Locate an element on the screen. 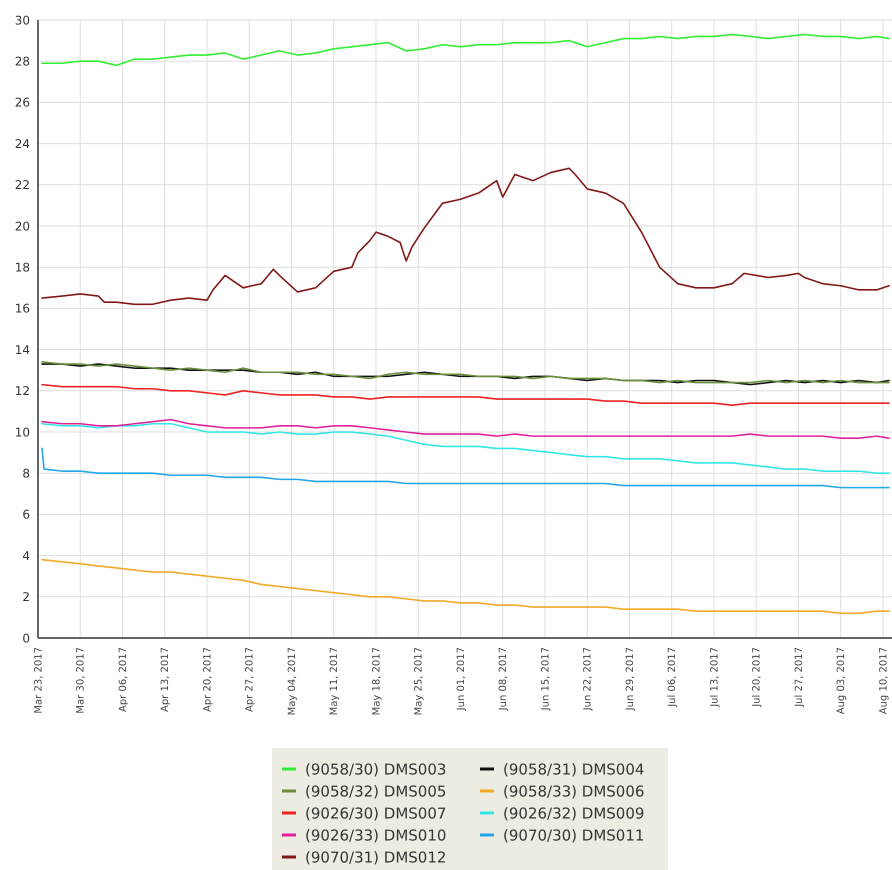  y-tick-label: 0 is located at coordinates (26, 638).